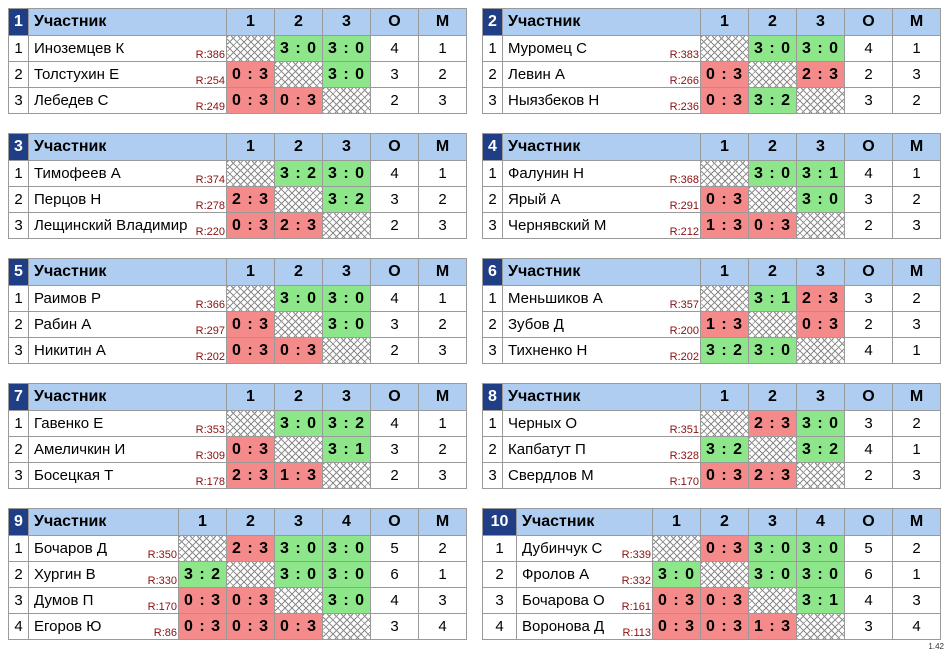 Image resolution: width=948 pixels, height=652 pixels. I want to click on player-name: Тихненко Н, so click(548, 350).